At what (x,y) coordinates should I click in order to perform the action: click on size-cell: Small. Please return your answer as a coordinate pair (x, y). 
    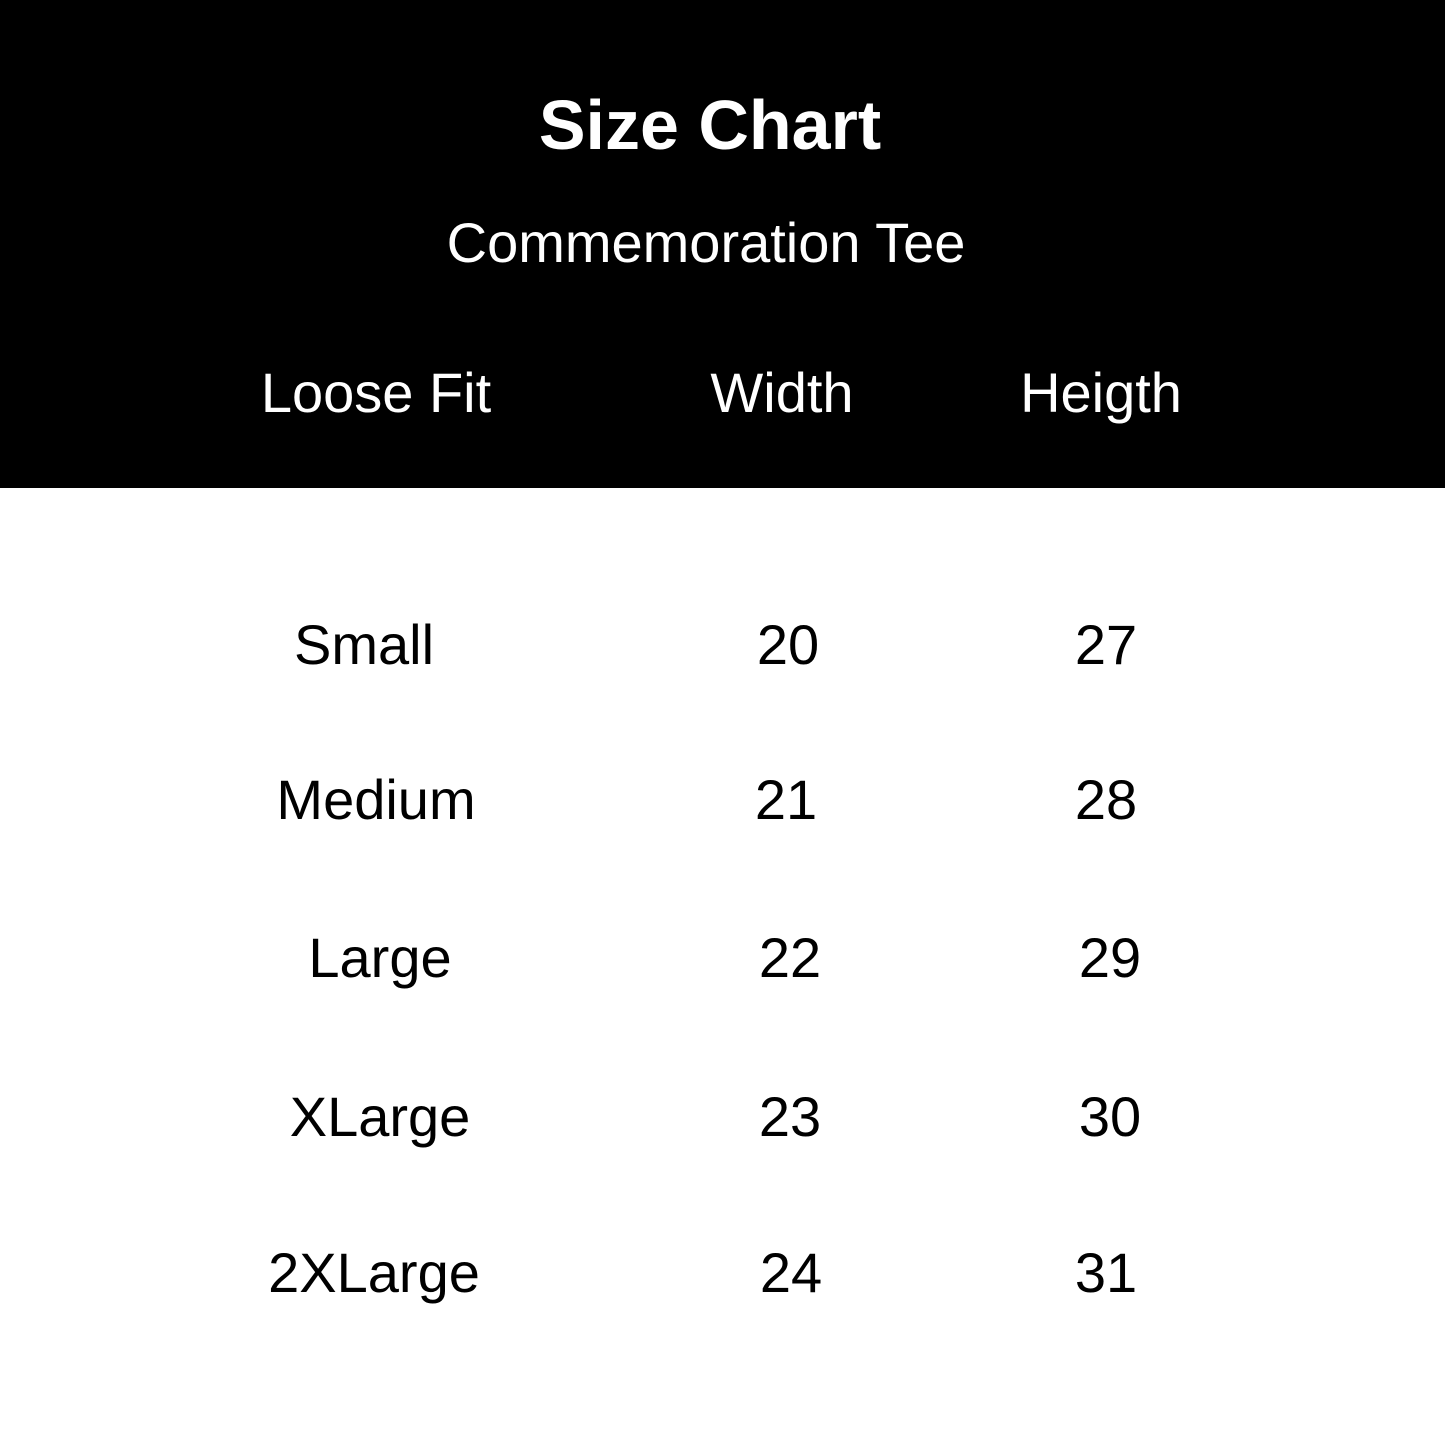
    Looking at the image, I should click on (364, 644).